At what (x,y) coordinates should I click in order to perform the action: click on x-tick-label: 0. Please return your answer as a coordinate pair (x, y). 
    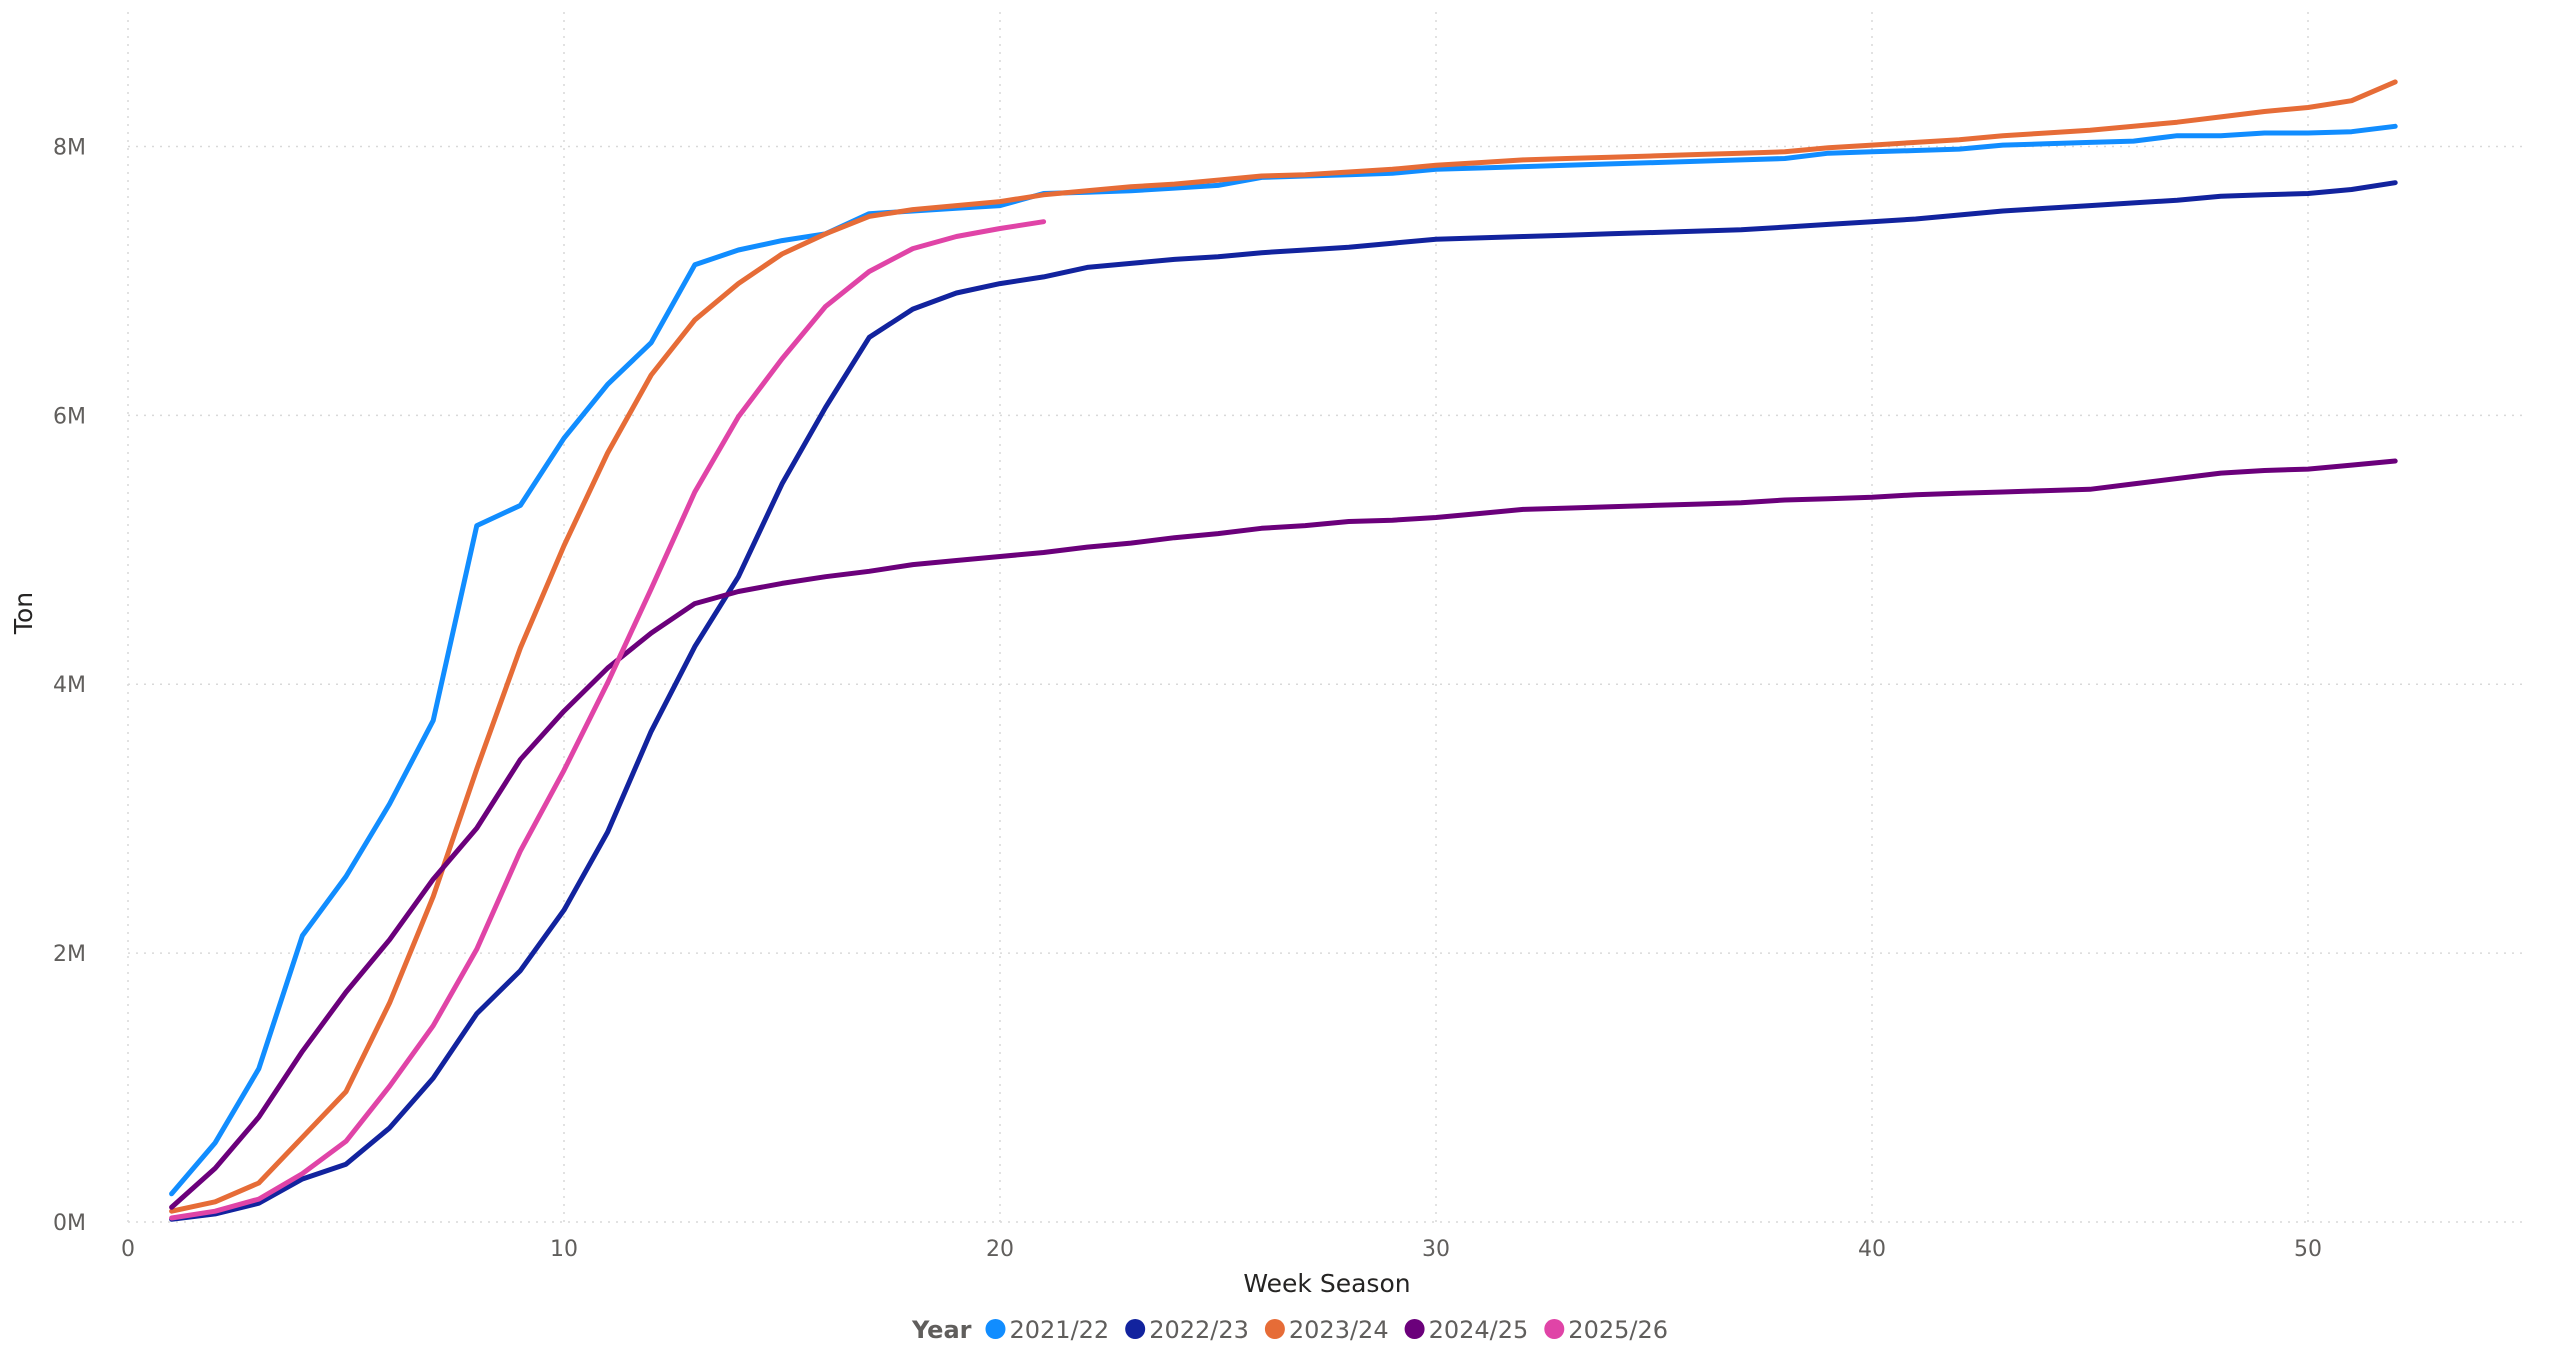
    Looking at the image, I should click on (128, 1249).